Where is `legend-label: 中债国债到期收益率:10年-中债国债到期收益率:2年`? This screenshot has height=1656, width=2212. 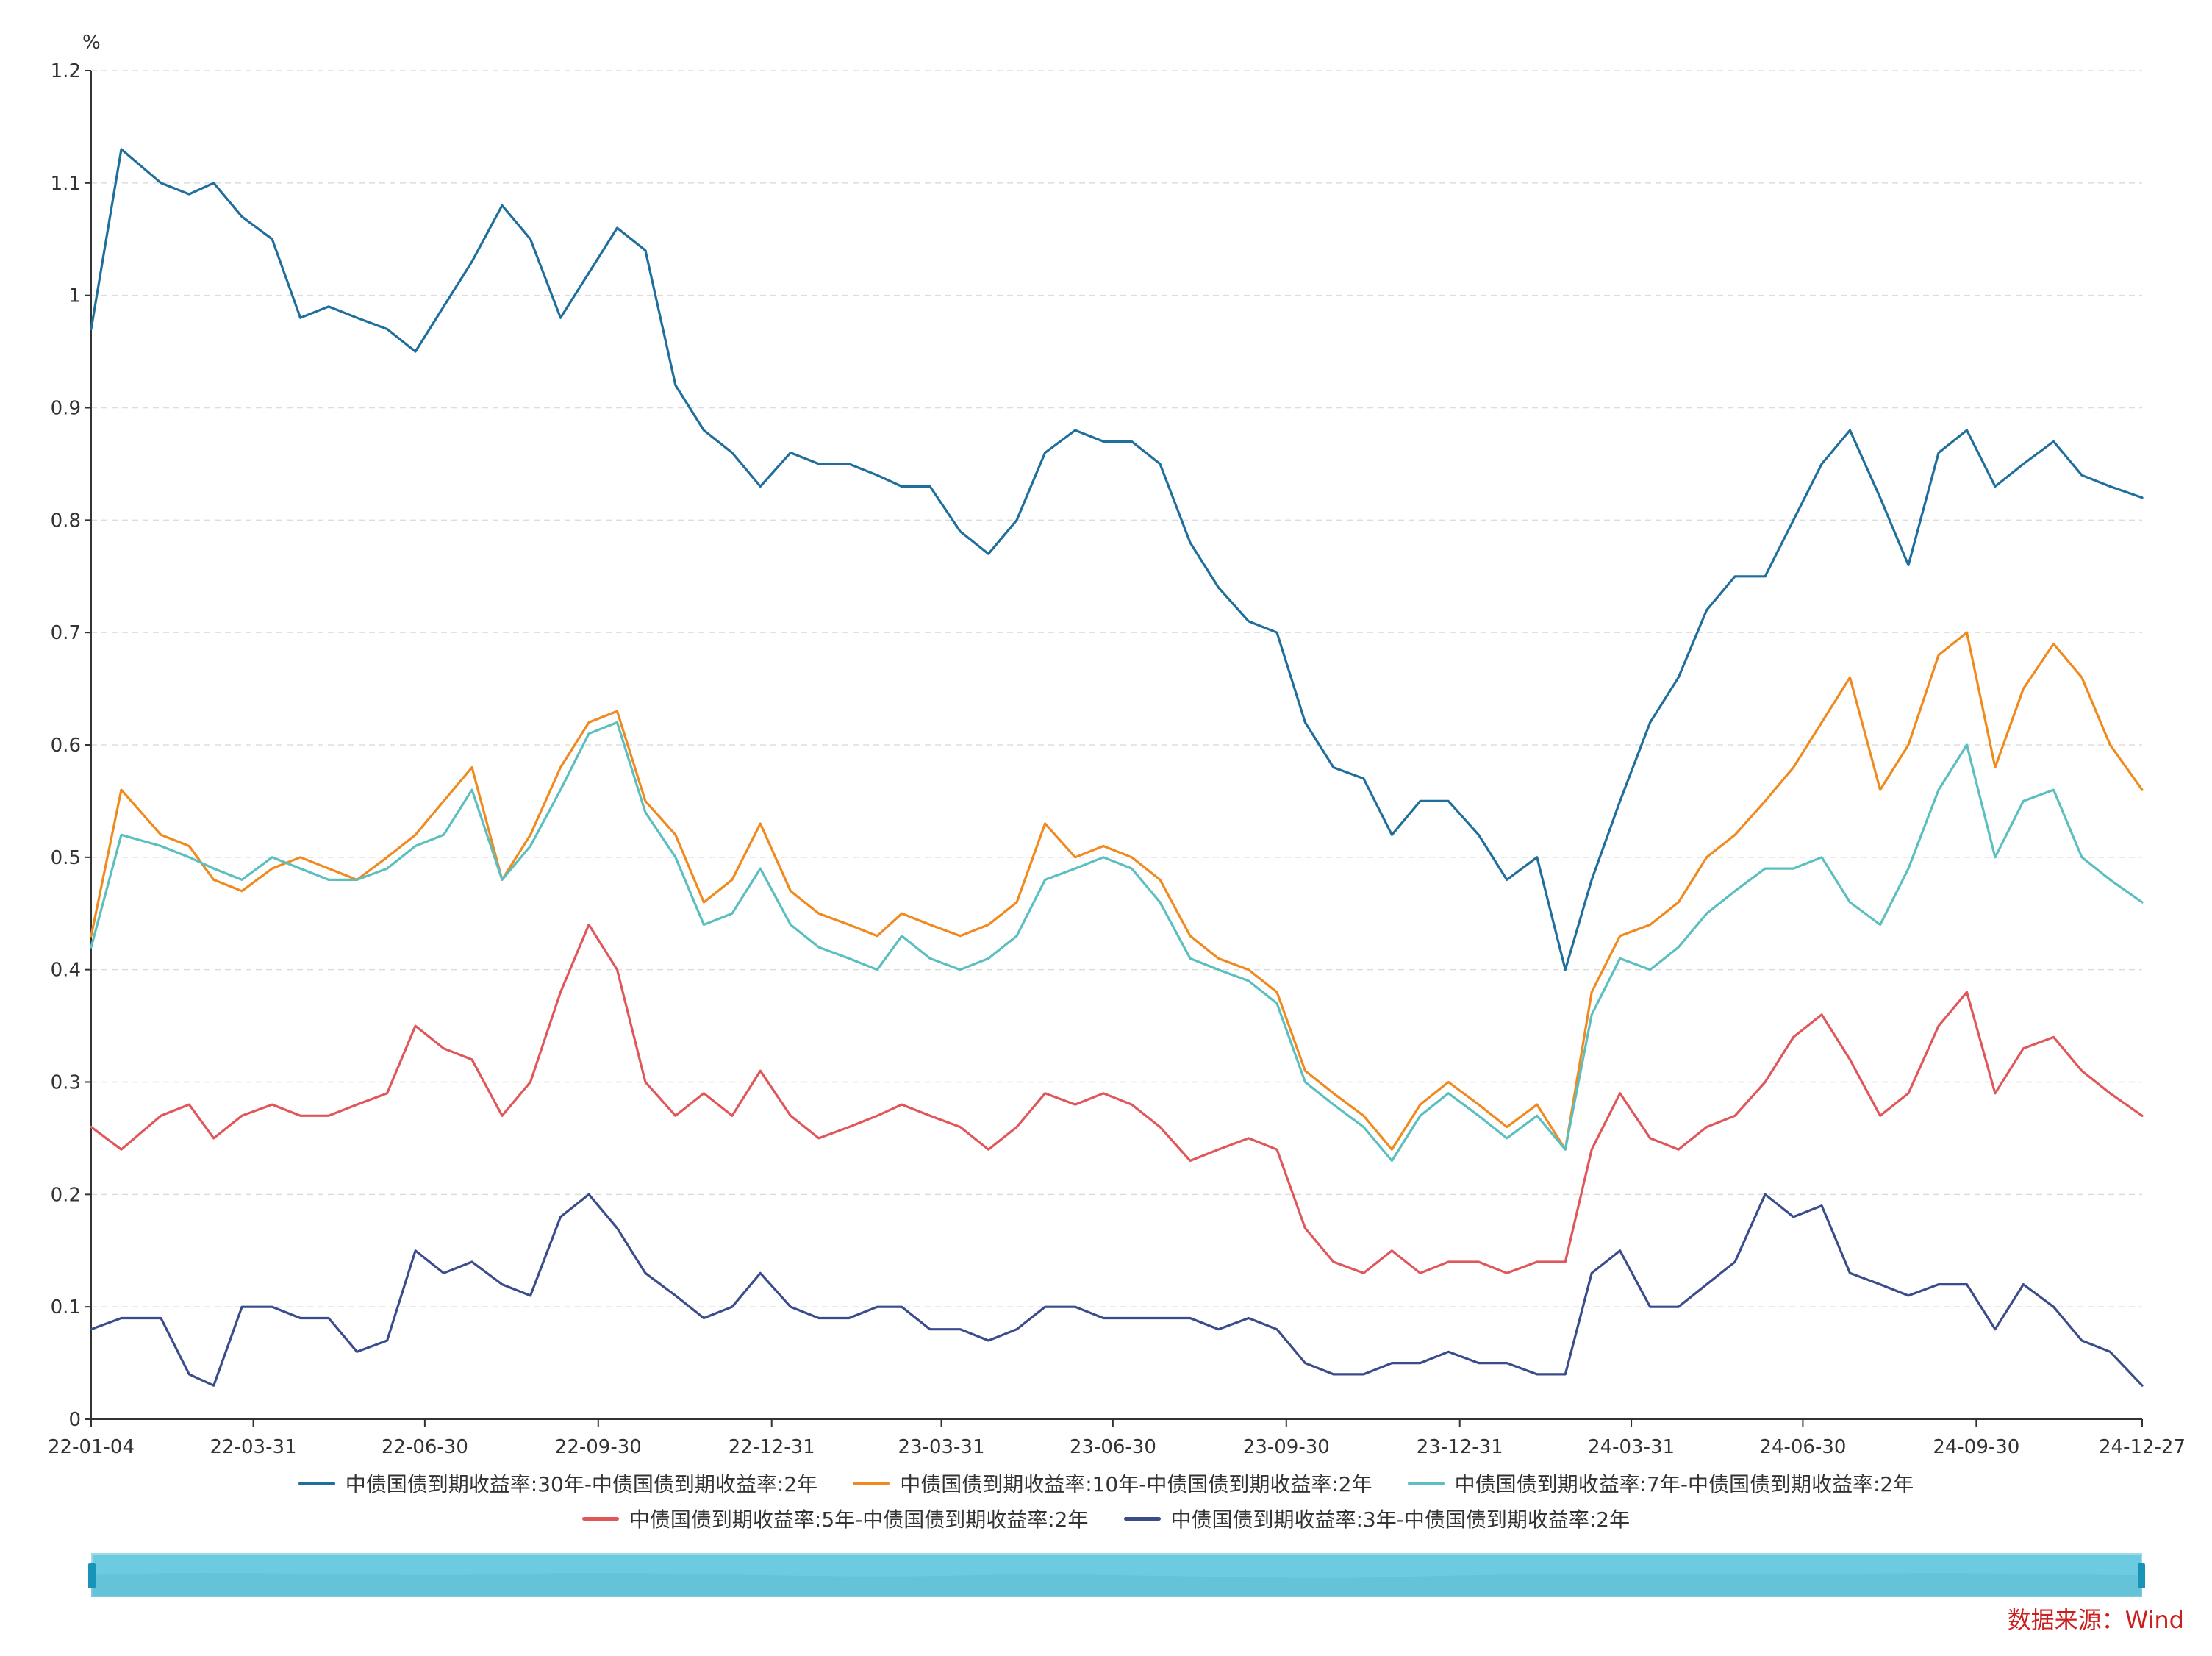 legend-label: 中债国债到期收益率:10年-中债国债到期收益率:2年 is located at coordinates (1136, 1484).